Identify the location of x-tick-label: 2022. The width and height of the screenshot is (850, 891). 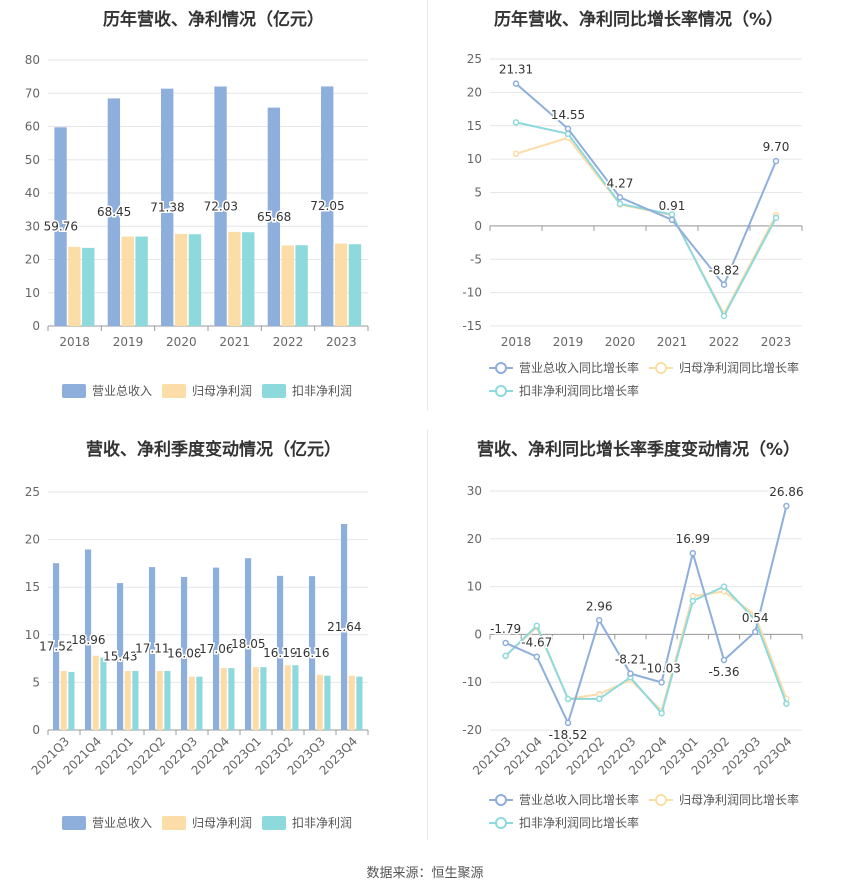
(724, 342).